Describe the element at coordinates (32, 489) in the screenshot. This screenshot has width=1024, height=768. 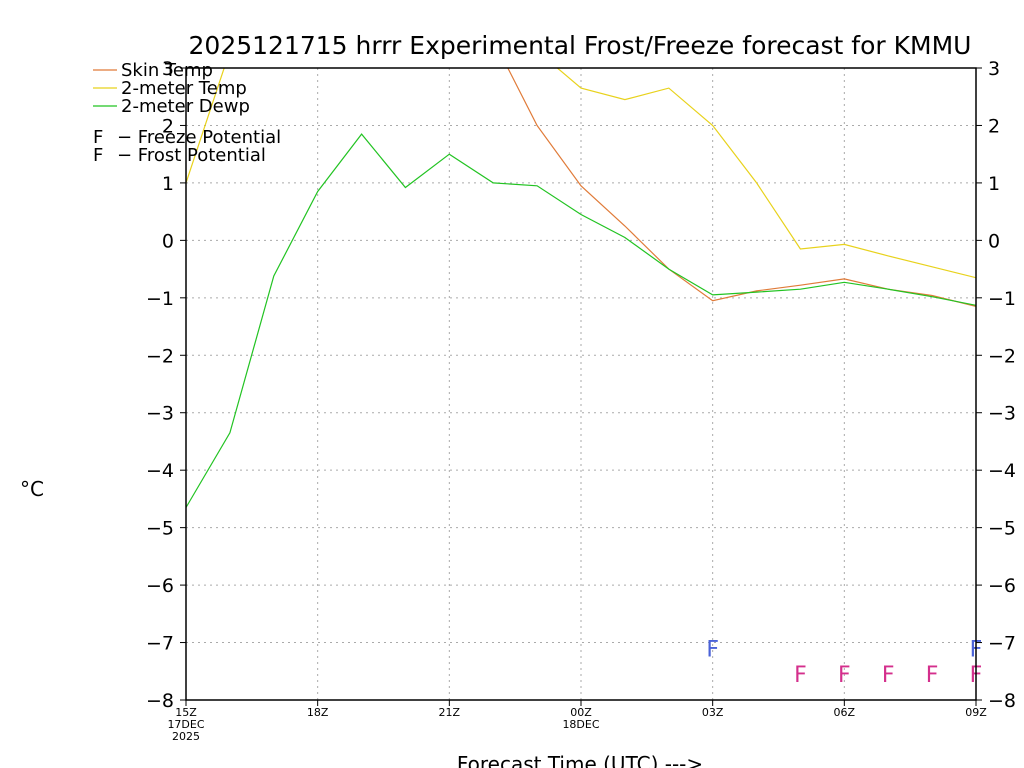
I see `y-axis-label: °C` at that location.